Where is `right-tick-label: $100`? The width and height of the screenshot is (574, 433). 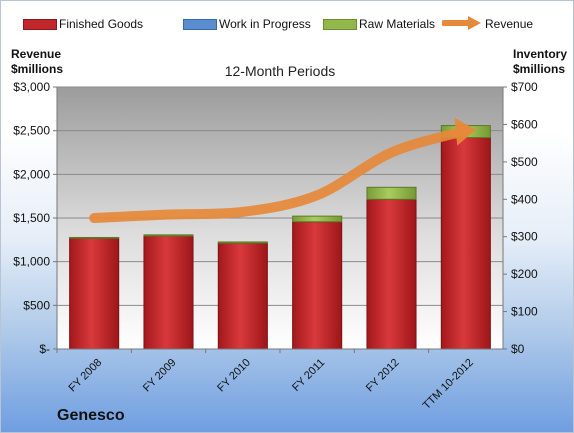 right-tick-label: $100 is located at coordinates (524, 312).